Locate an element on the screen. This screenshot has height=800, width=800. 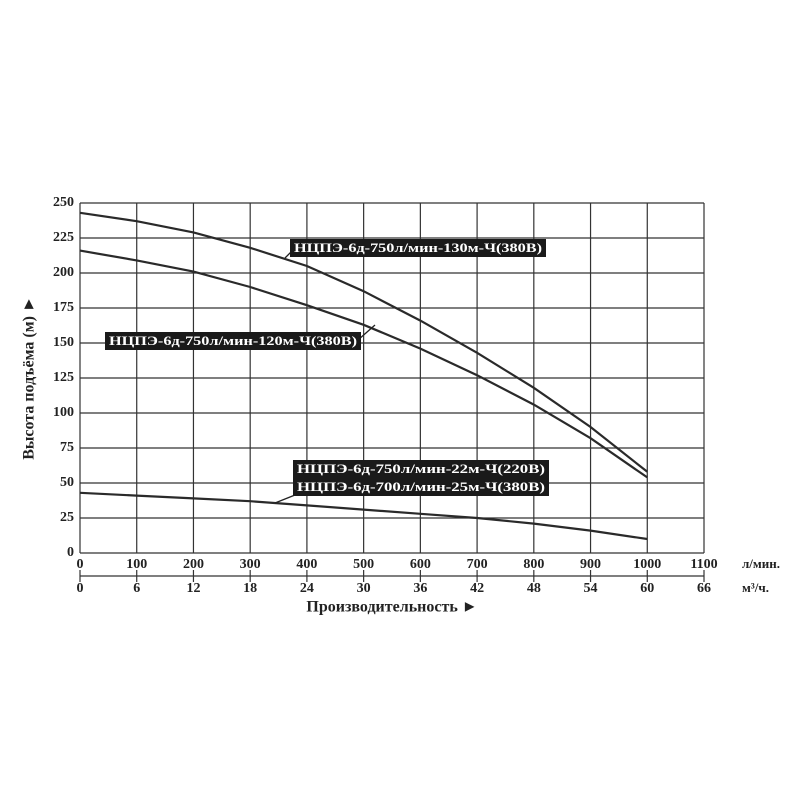
y-tick-label: 50 is located at coordinates (67, 482).